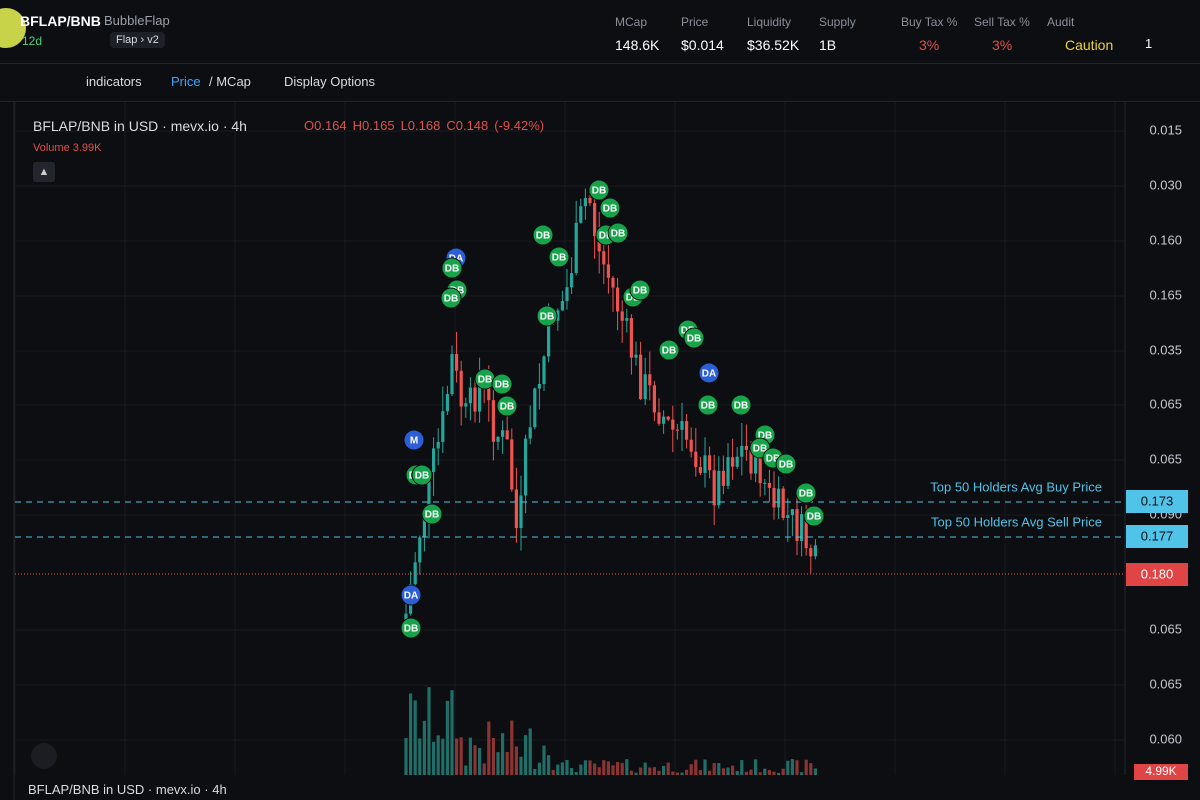 The image size is (1200, 800). What do you see at coordinates (519, 125) in the screenshot?
I see `ohlc-value: (-9.42%)` at bounding box center [519, 125].